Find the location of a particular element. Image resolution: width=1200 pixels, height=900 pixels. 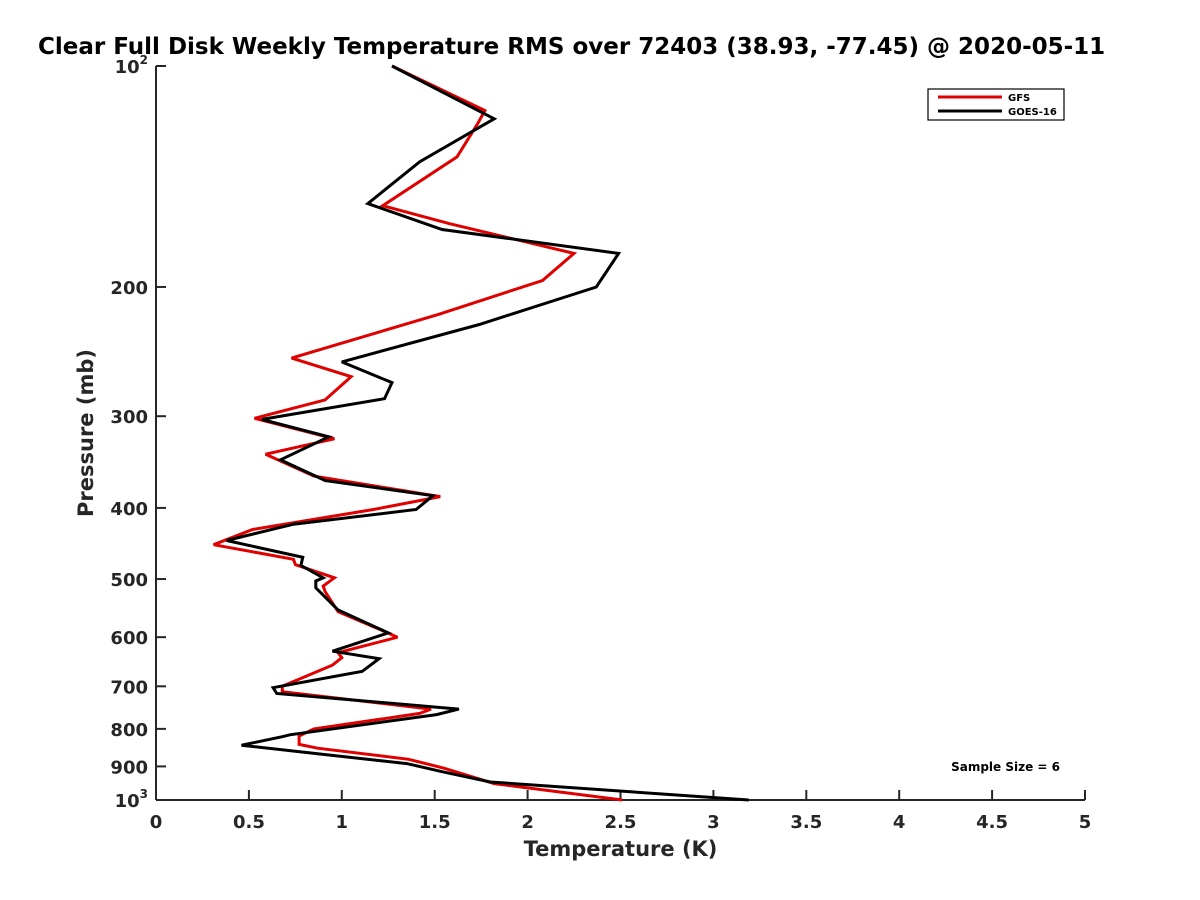

y-tick-label: 200 is located at coordinates (129, 288).